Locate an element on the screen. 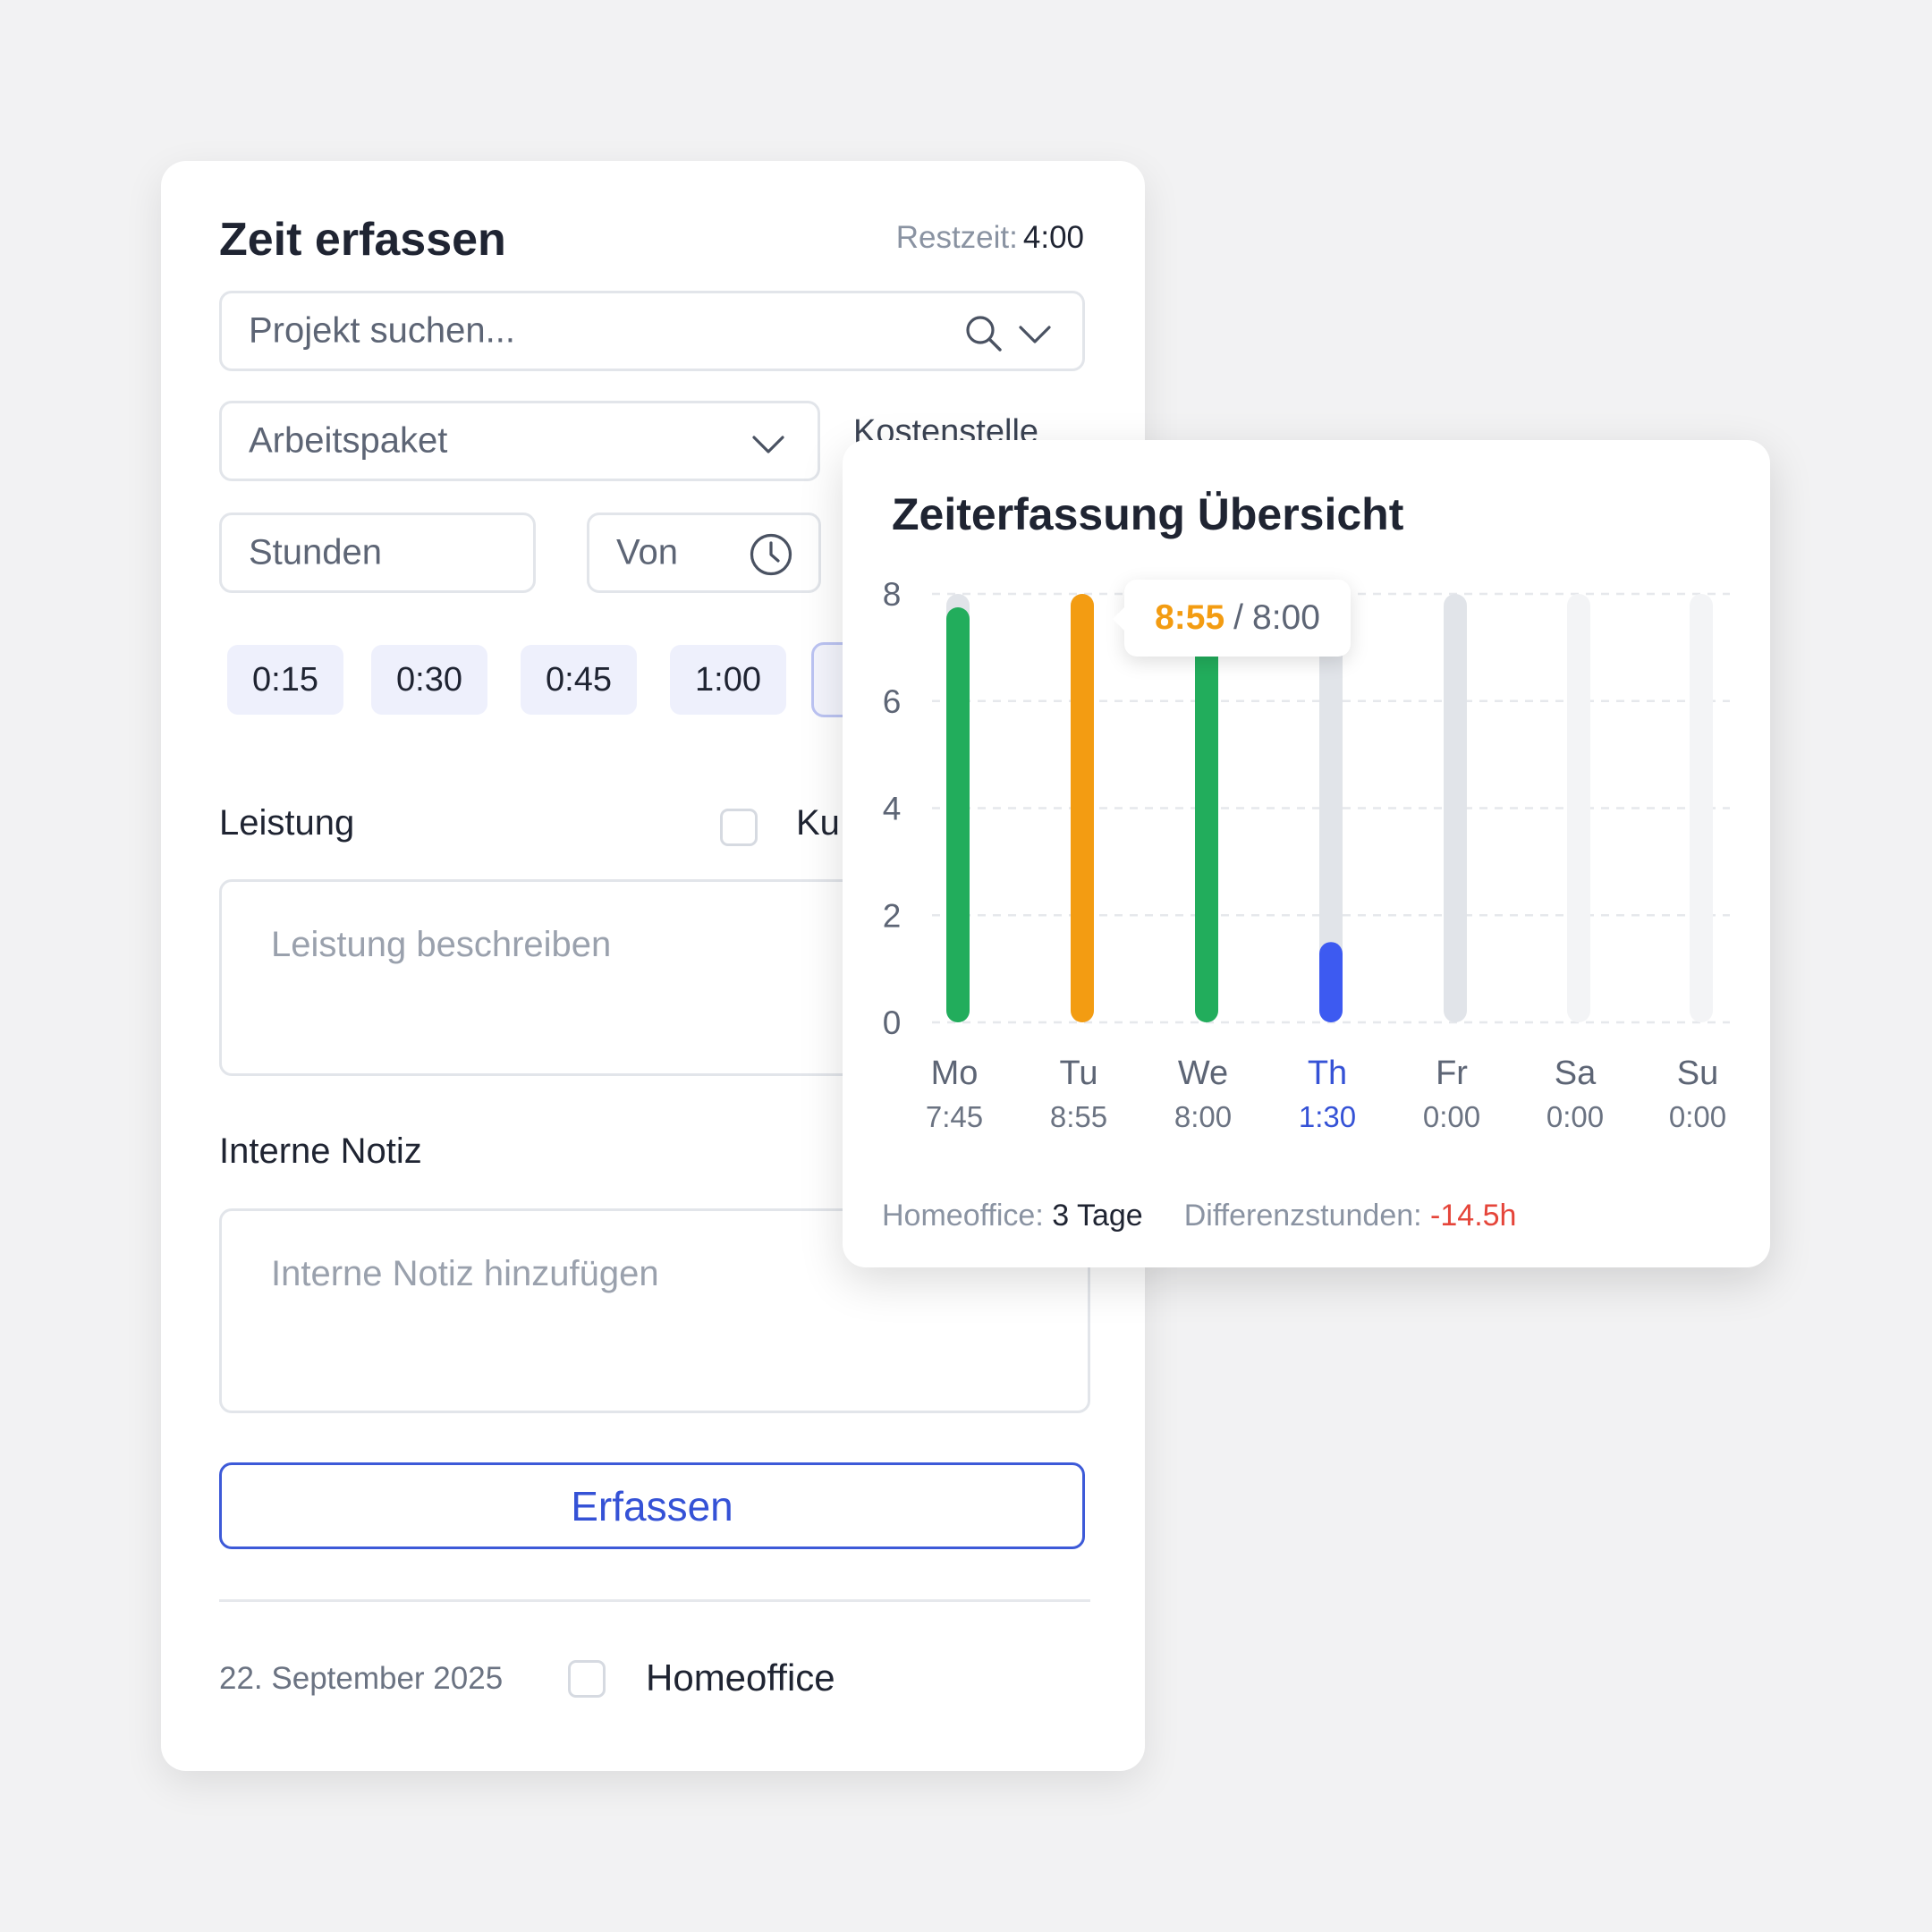 Image resolution: width=1932 pixels, height=1932 pixels. x-tick-label: Su is located at coordinates (1697, 1073).